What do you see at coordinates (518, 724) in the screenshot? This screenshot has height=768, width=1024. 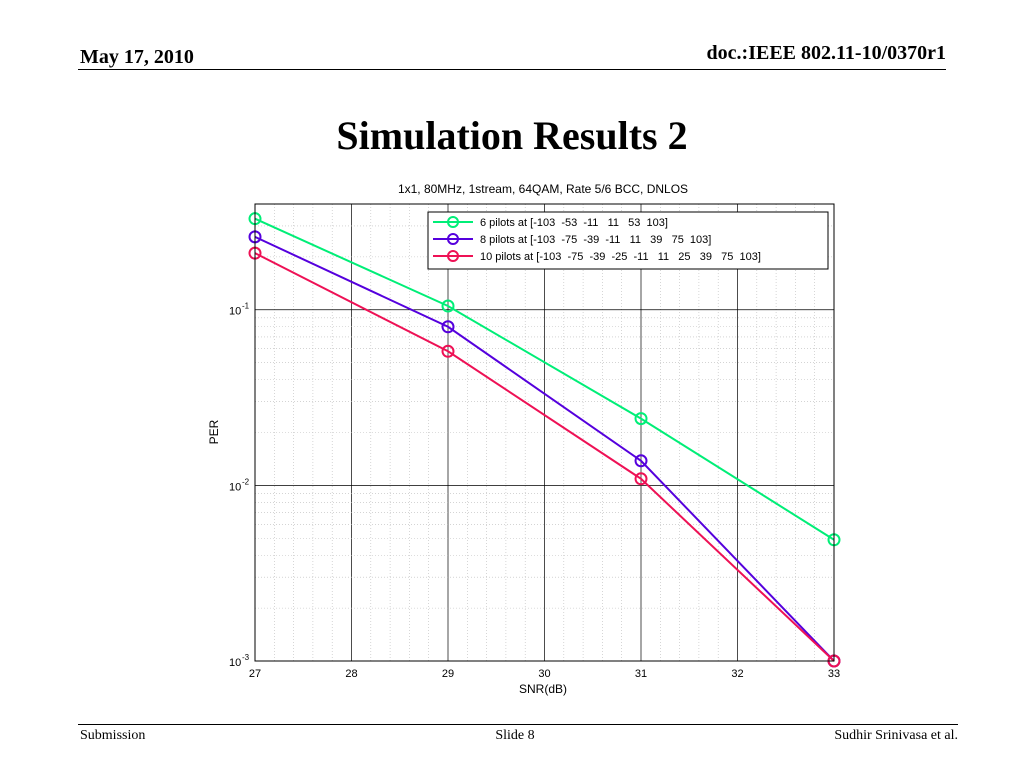 I see `footer-divider` at bounding box center [518, 724].